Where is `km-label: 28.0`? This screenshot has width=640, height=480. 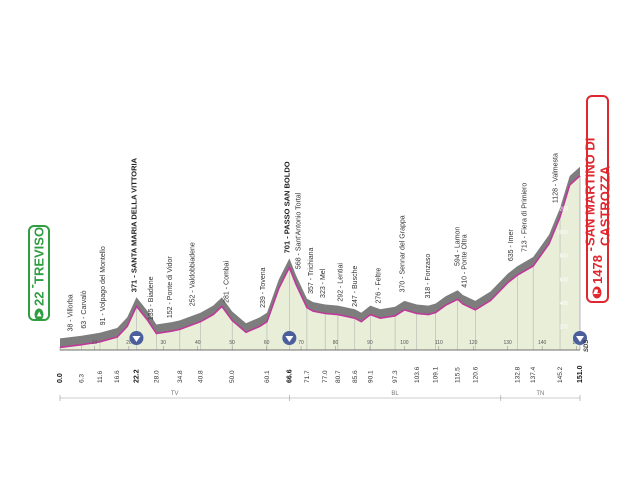
km-label: 28.0 is located at coordinates (156, 376).